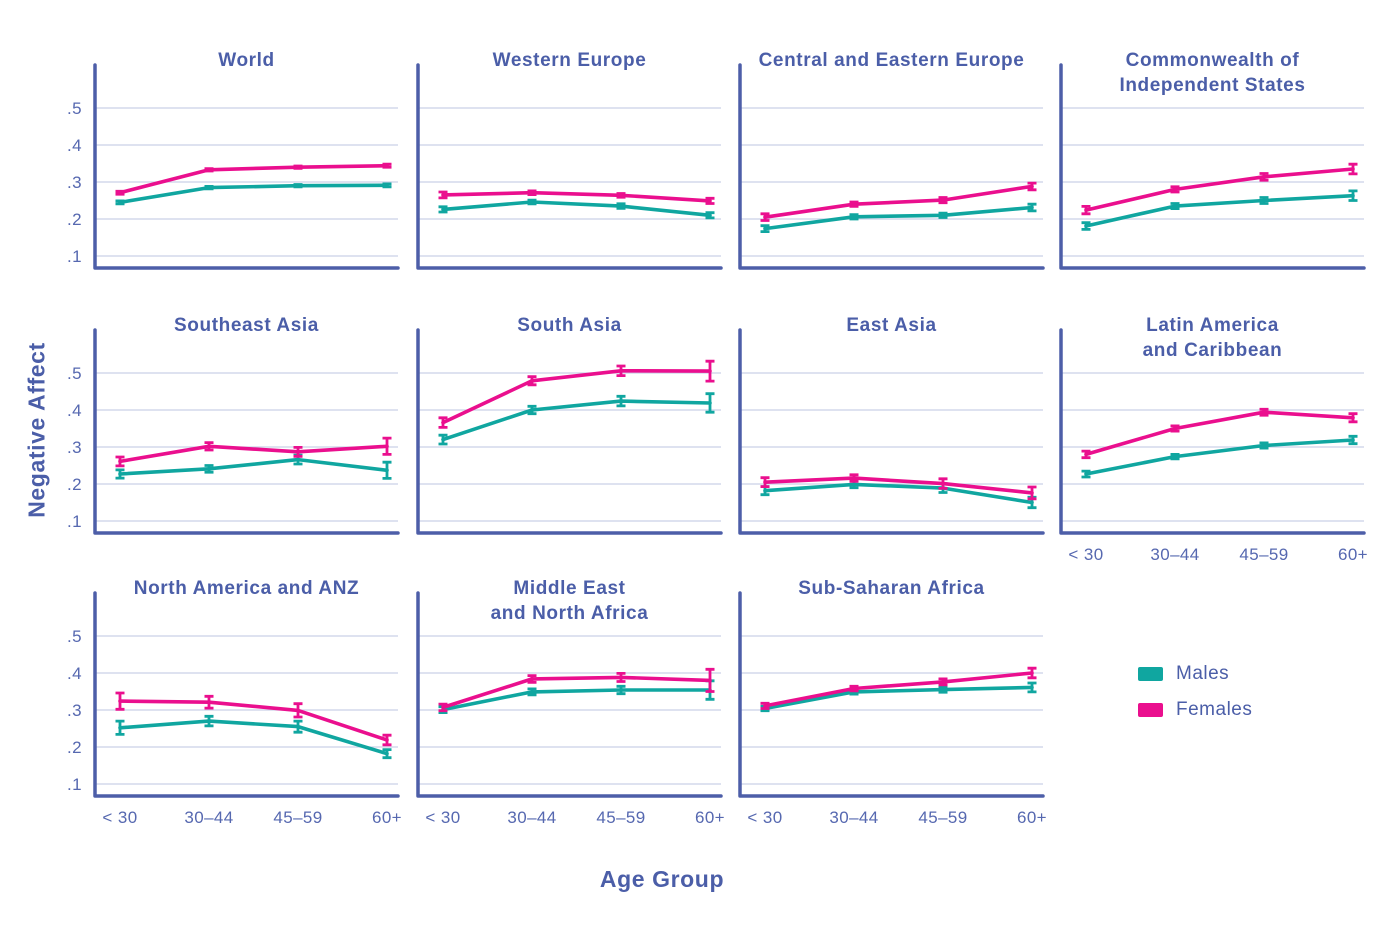 This screenshot has width=1400, height=925. What do you see at coordinates (898, 217) in the screenshot?
I see `central-and-eastern-europe-males-series` at bounding box center [898, 217].